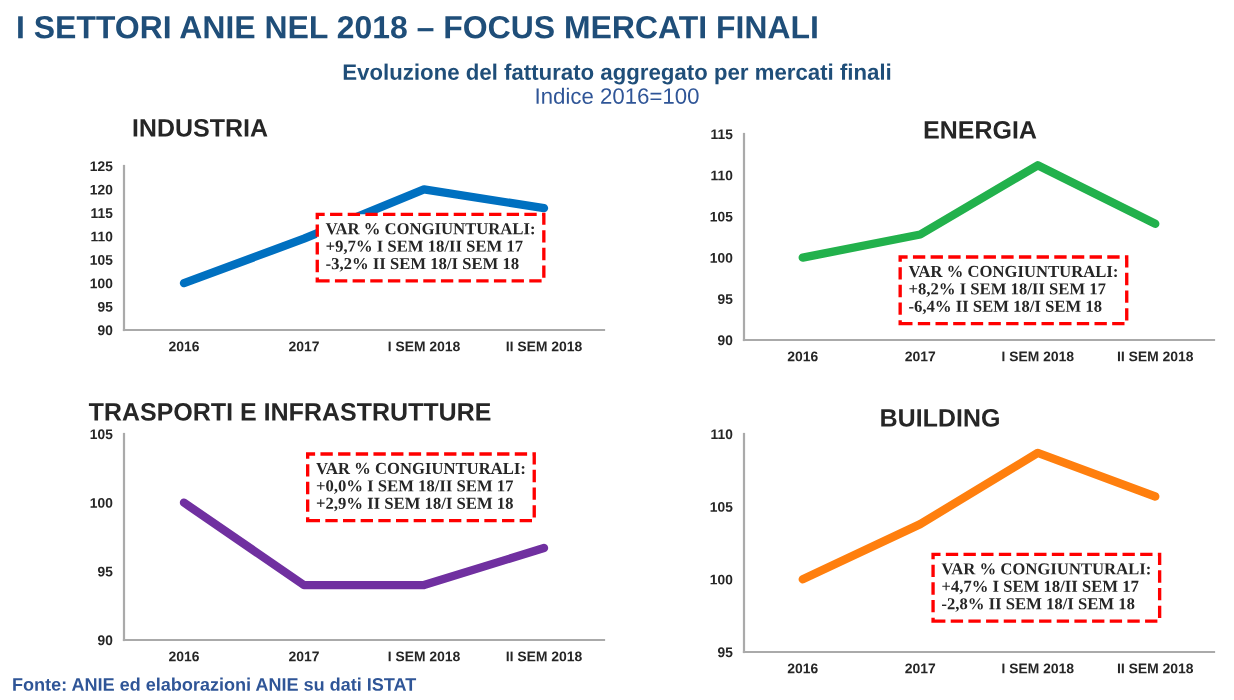  What do you see at coordinates (430, 247) in the screenshot?
I see `annotation: VAR % CONGIUNTURALI: +9,7% I SEM 18/II SEM 17 -3,2% II SEM 18/I SEM 18` at bounding box center [430, 247].